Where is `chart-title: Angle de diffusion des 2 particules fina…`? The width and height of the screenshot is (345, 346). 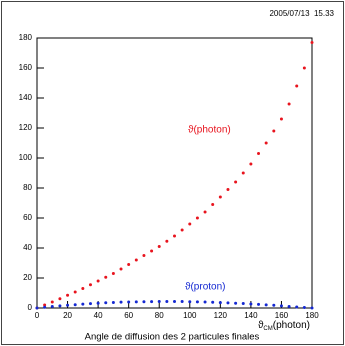 chart-title: Angle de diffusion des 2 particules fina… is located at coordinates (172, 337).